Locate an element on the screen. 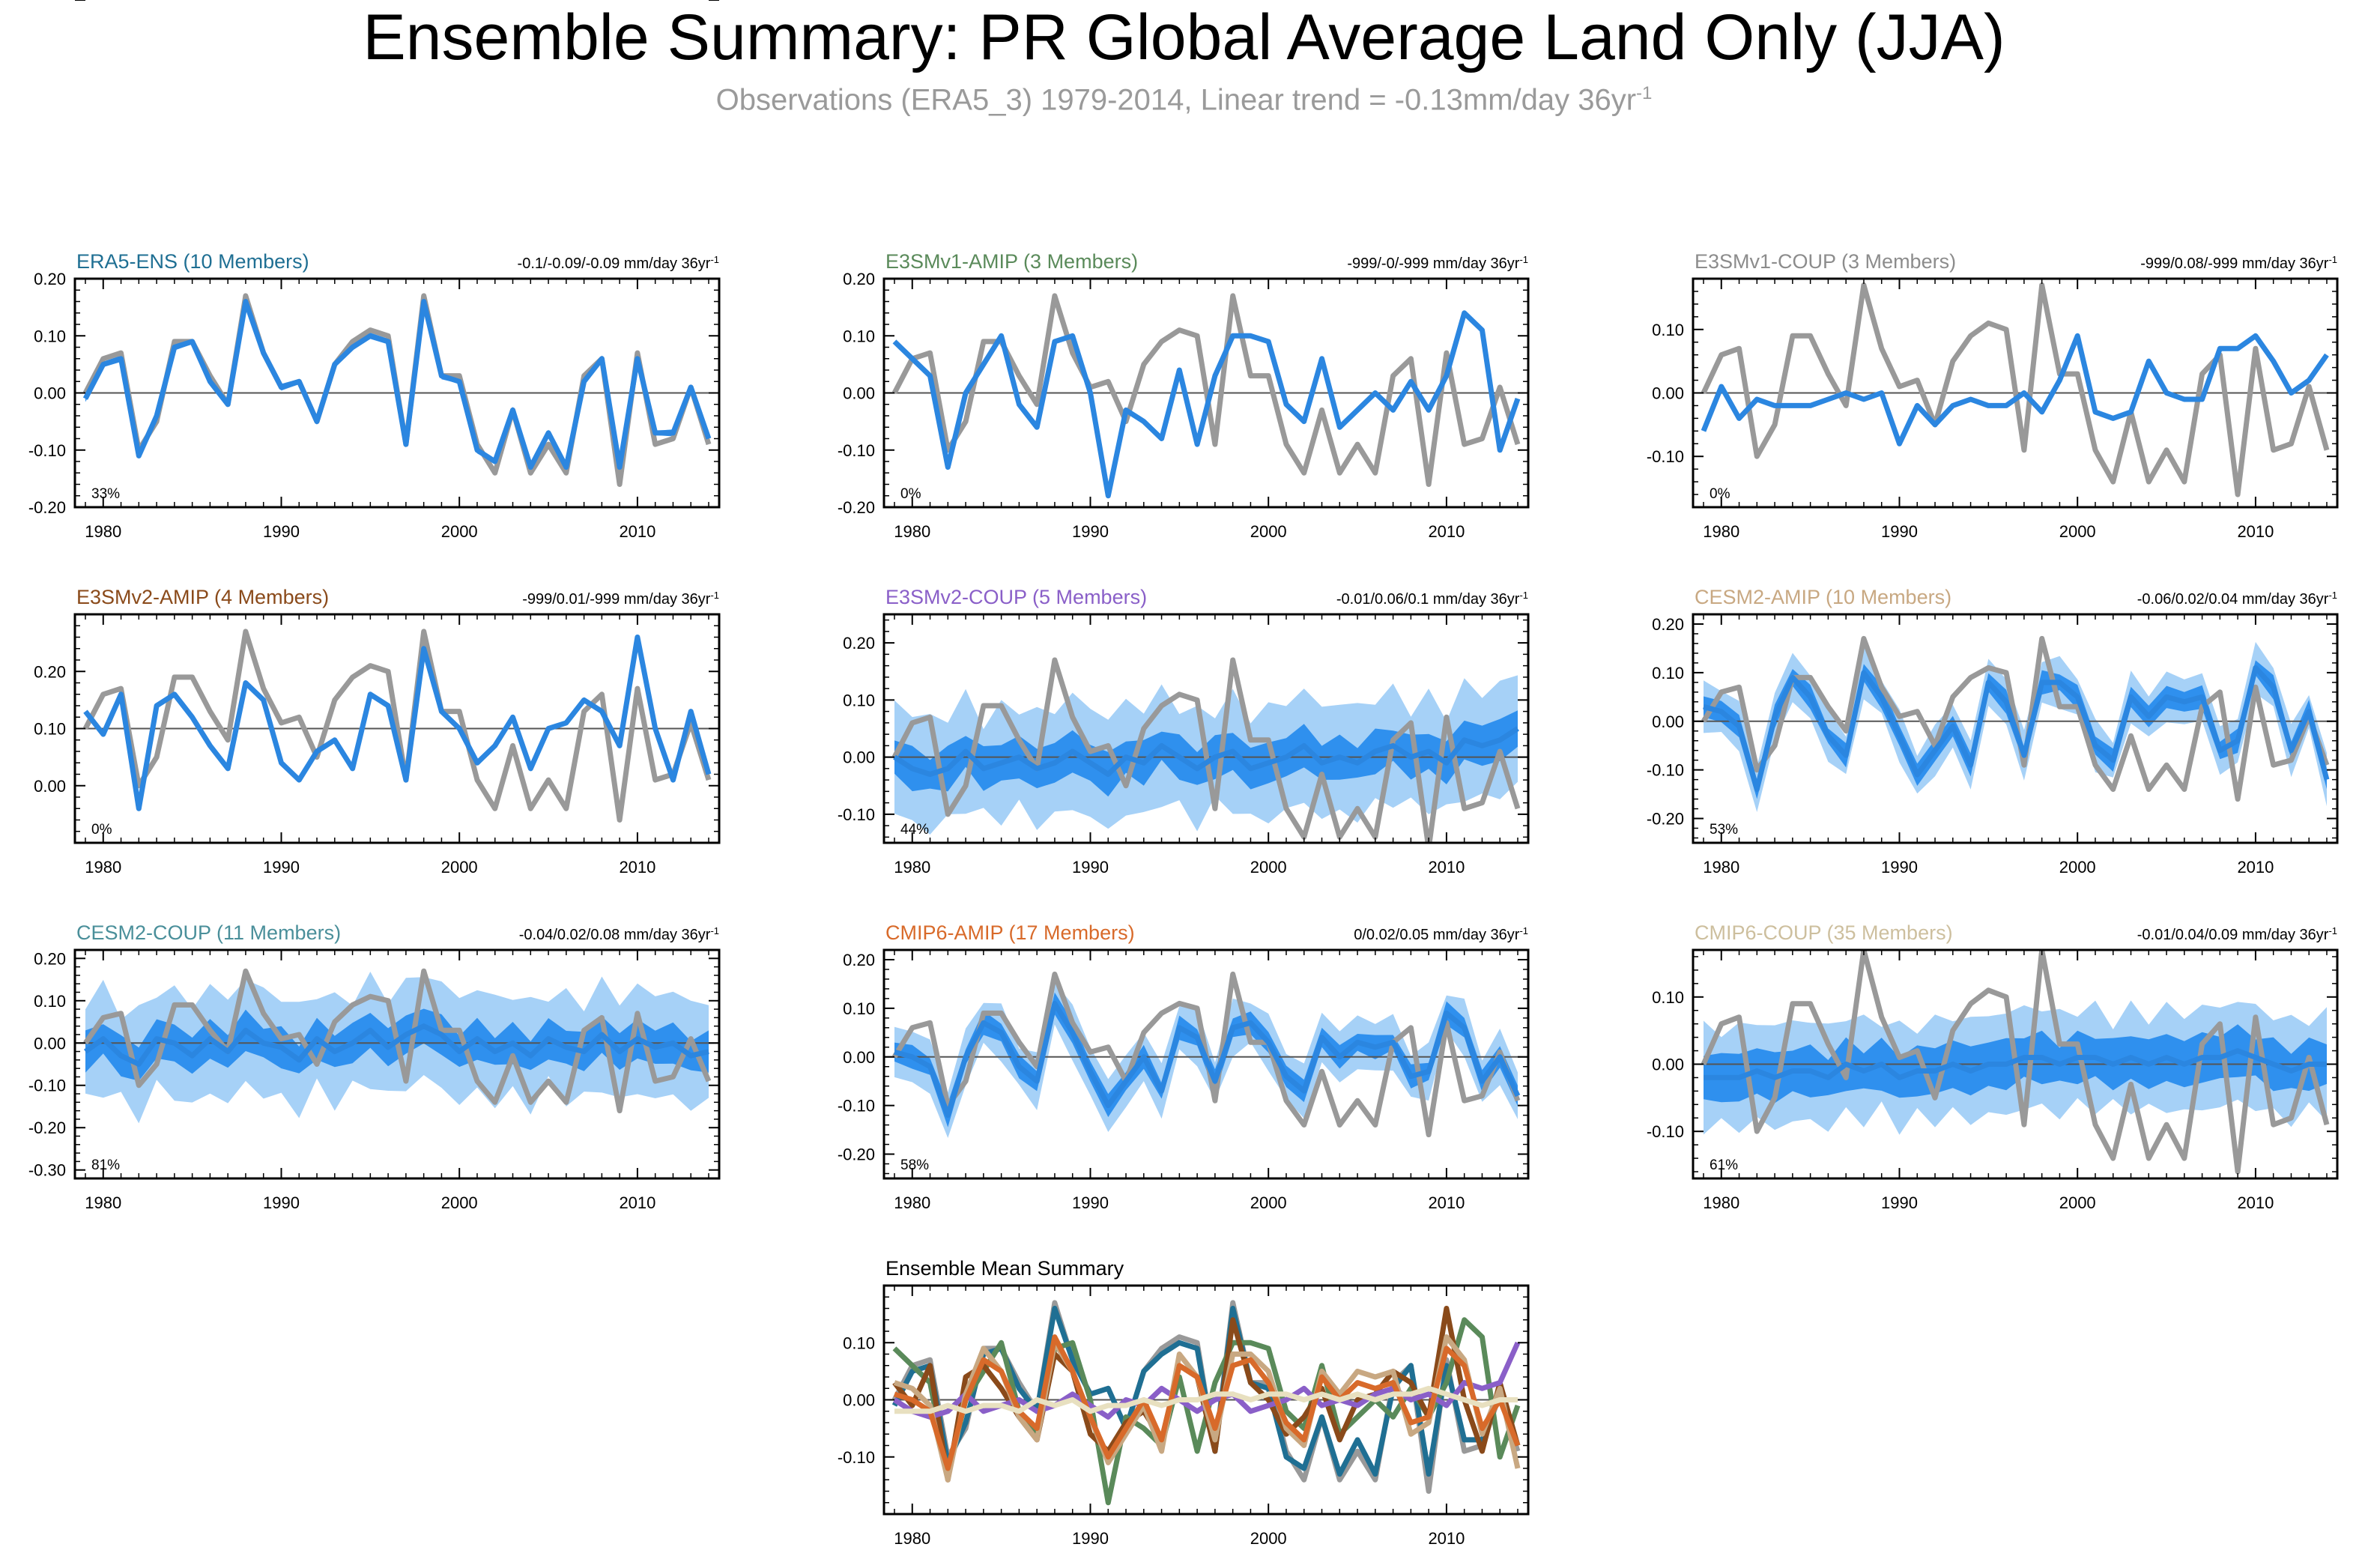 The image size is (2368, 1568). panel-trend-text: -0.06/0.02/0.04 mm/day 36yr-1 is located at coordinates (2237, 599).